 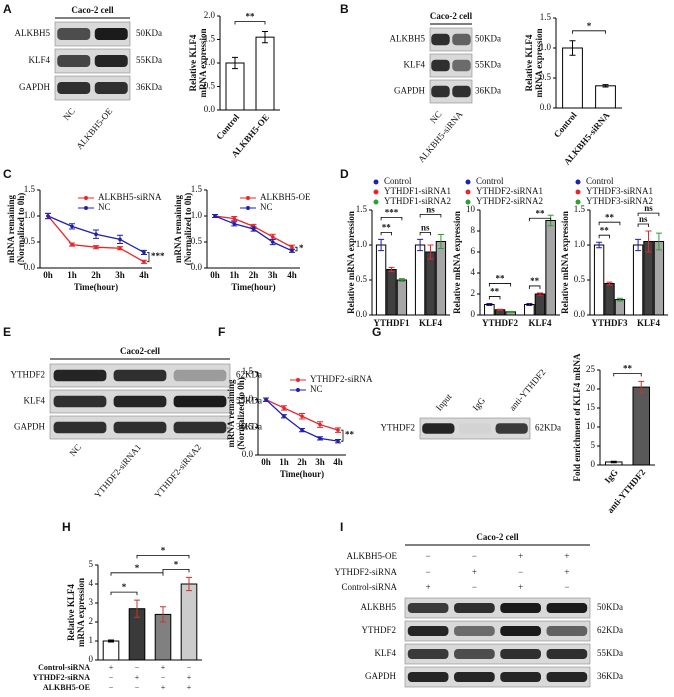 What do you see at coordinates (431, 323) in the screenshot?
I see `x-tick-label: KLF4` at bounding box center [431, 323].